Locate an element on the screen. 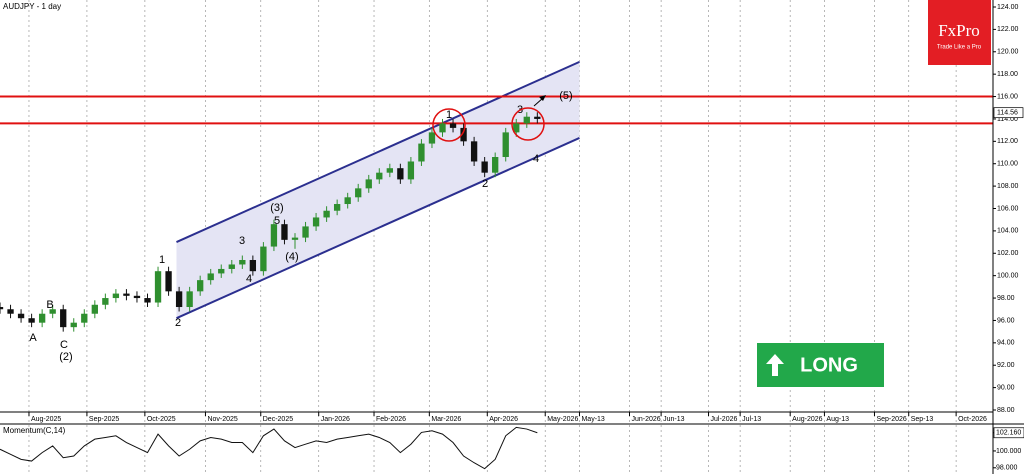 The height and width of the screenshot is (474, 1024). logo-tagline: Trade Like a Pro is located at coordinates (959, 48).